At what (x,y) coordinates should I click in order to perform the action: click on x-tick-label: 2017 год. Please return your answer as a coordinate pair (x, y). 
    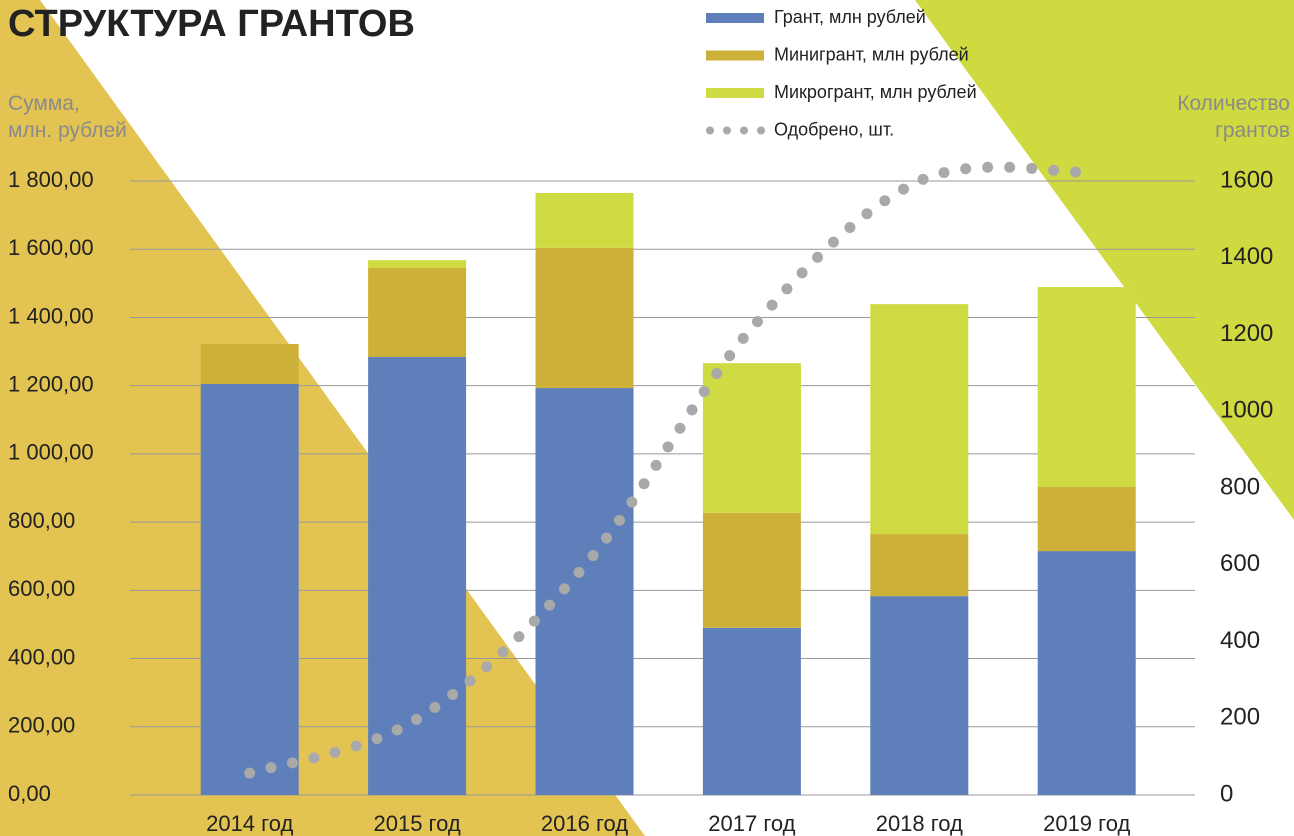
    Looking at the image, I should click on (751, 823).